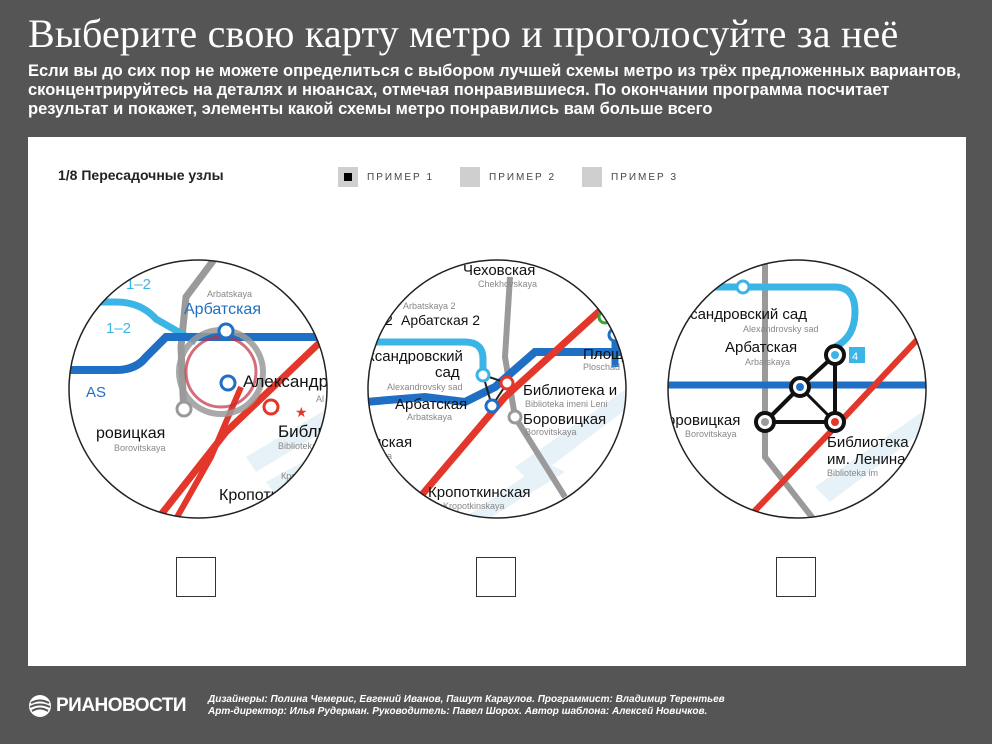  Describe the element at coordinates (645, 177) in the screenshot. I see `legend-label: ПРИМЕР 3` at that location.